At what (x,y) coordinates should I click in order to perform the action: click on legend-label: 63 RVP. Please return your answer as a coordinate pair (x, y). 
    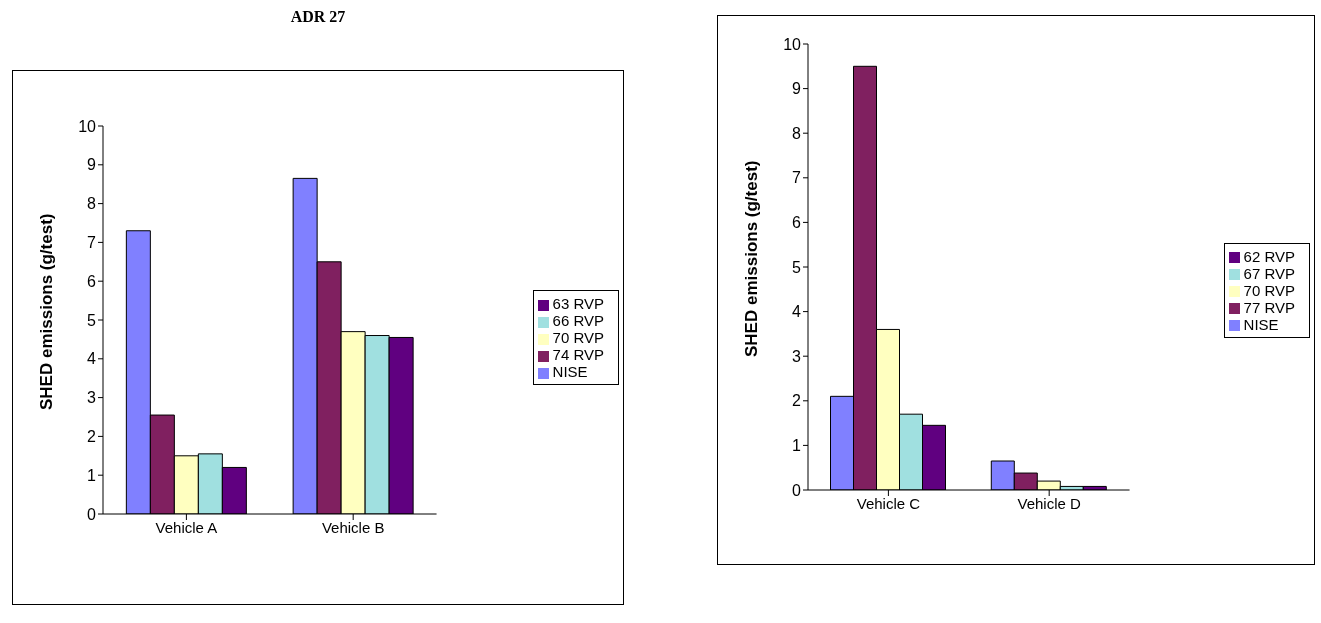
    Looking at the image, I should click on (578, 303).